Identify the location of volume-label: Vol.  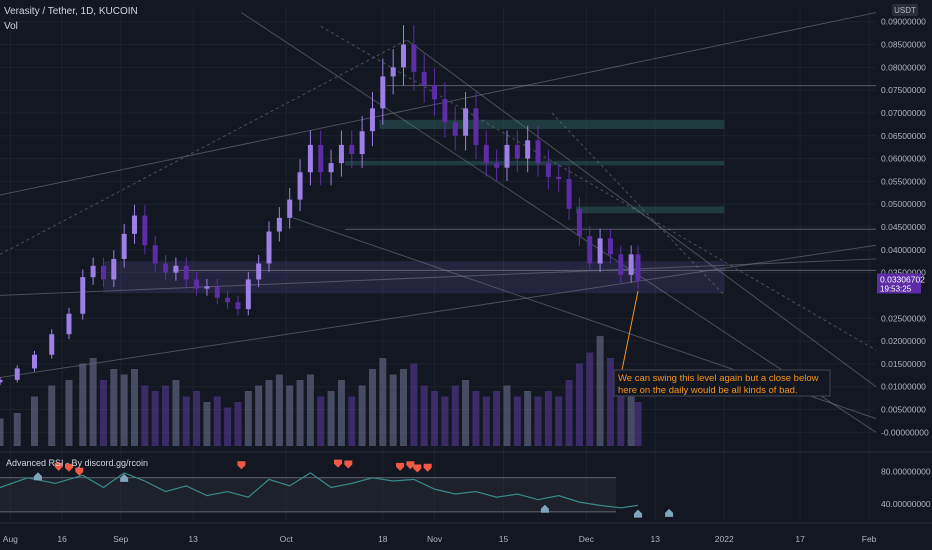
(11, 26).